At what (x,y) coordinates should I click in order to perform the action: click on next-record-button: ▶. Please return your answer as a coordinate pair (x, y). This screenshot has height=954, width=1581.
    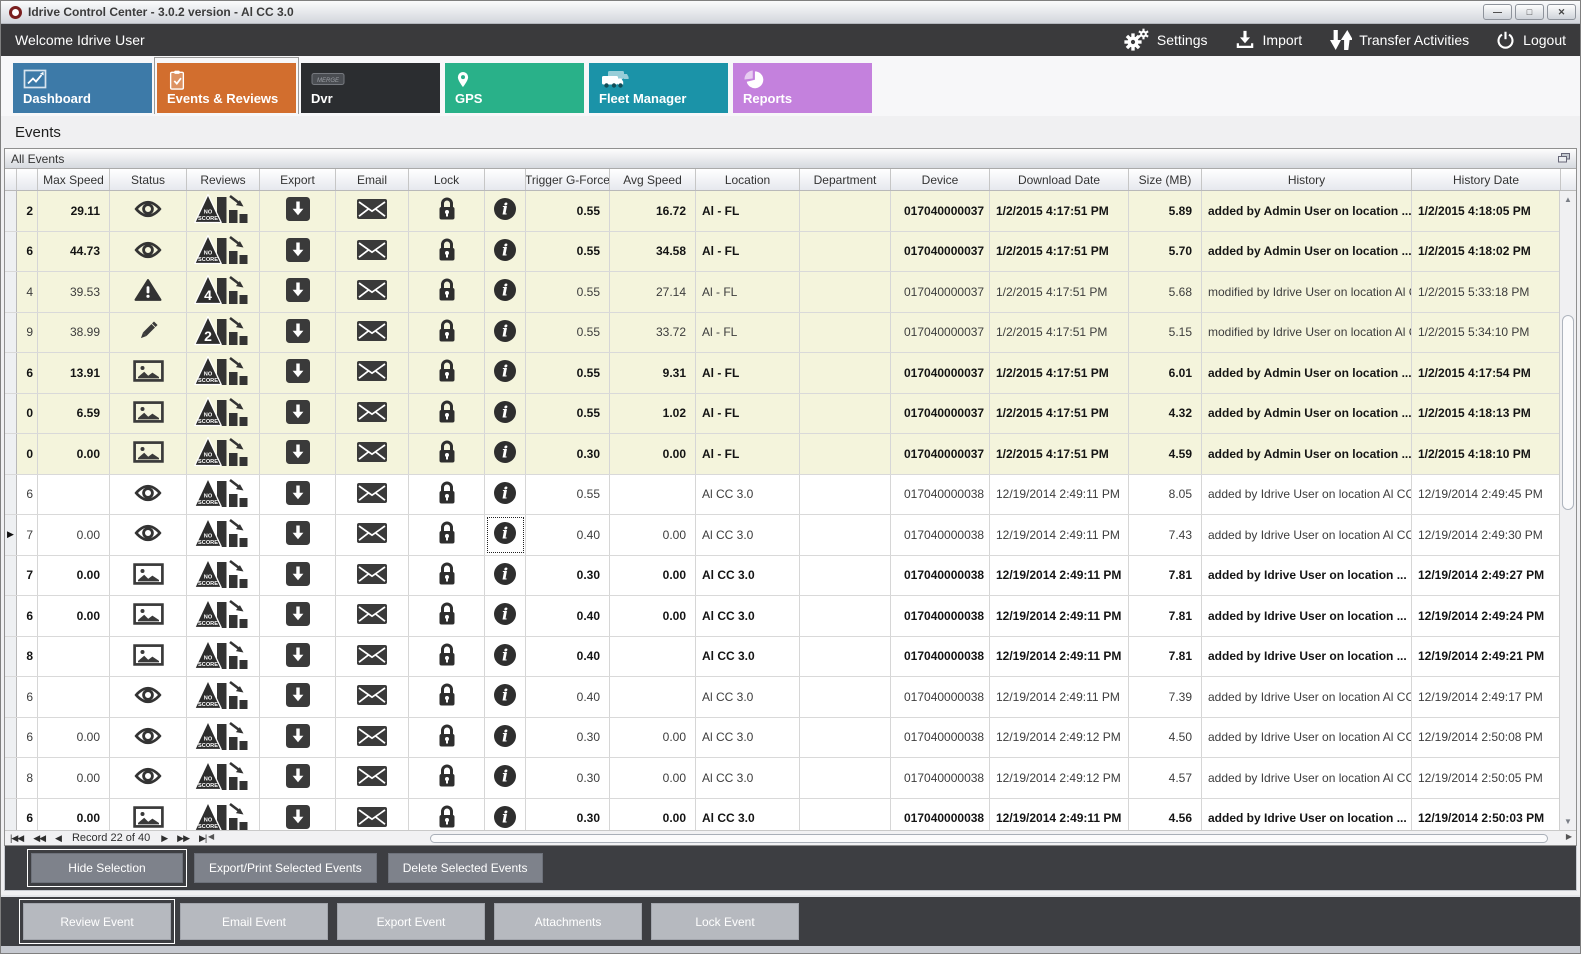
    Looking at the image, I should click on (164, 837).